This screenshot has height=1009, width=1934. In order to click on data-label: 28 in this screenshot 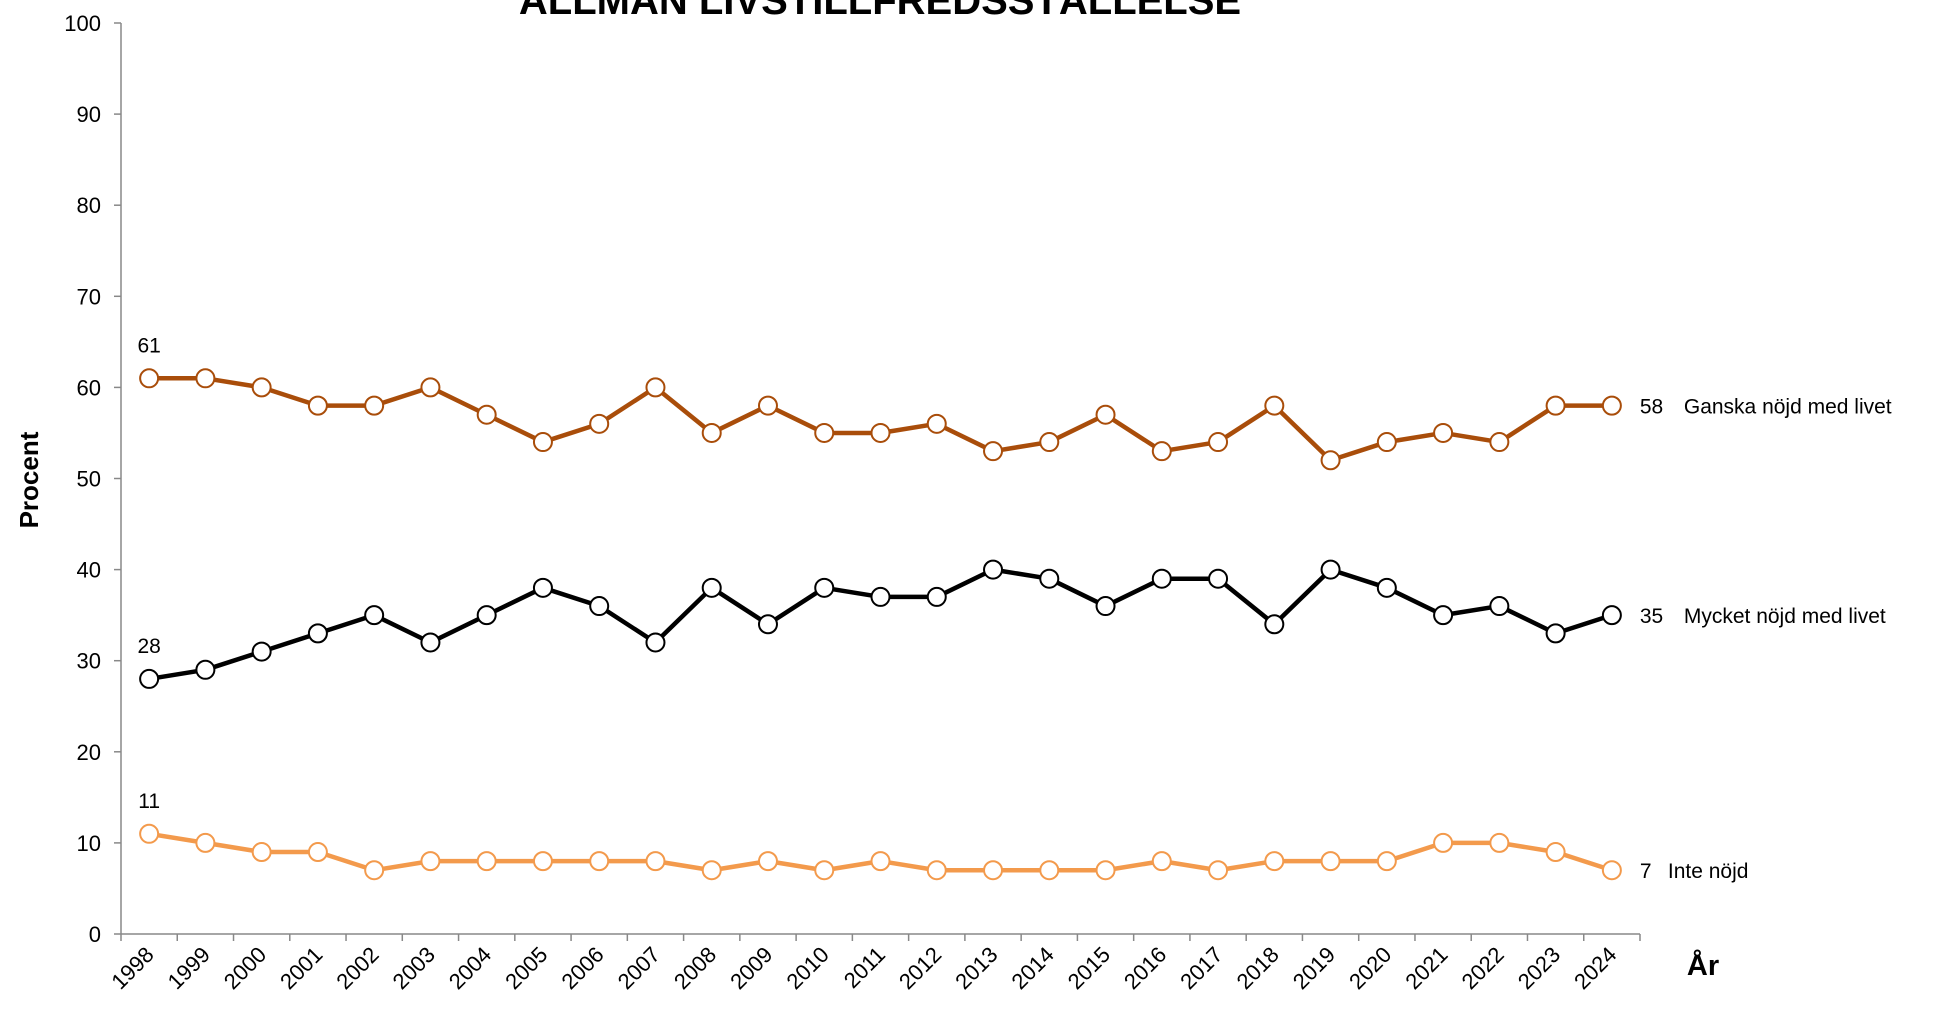, I will do `click(148, 646)`.